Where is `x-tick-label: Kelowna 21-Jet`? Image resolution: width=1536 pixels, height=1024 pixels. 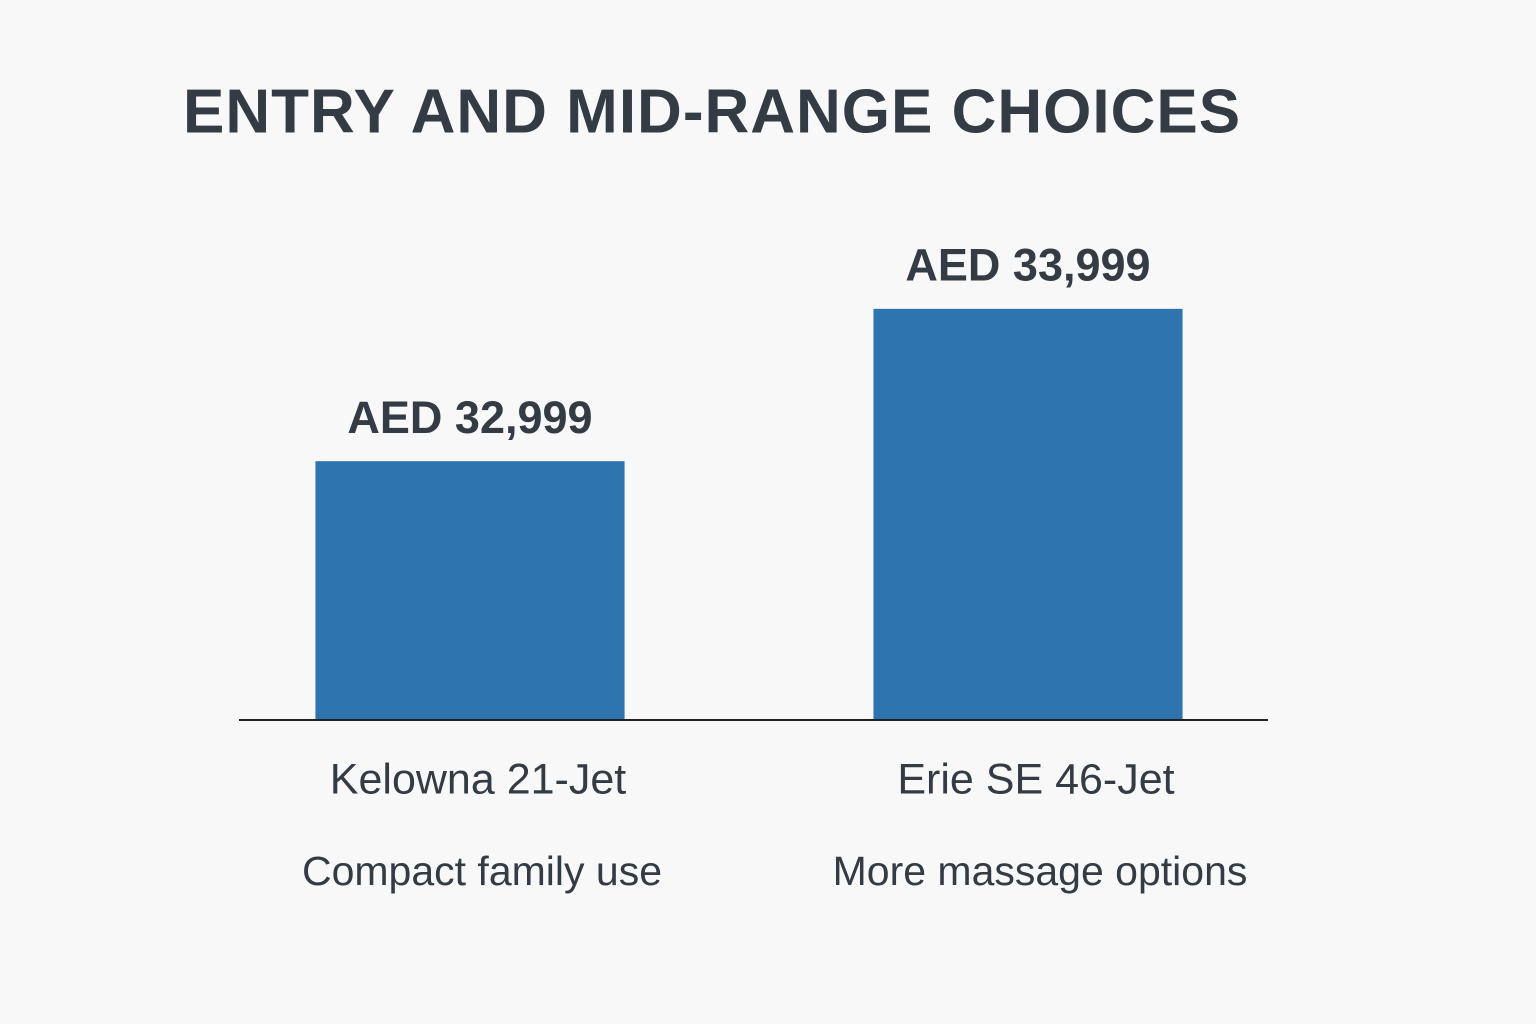 x-tick-label: Kelowna 21-Jet is located at coordinates (478, 779).